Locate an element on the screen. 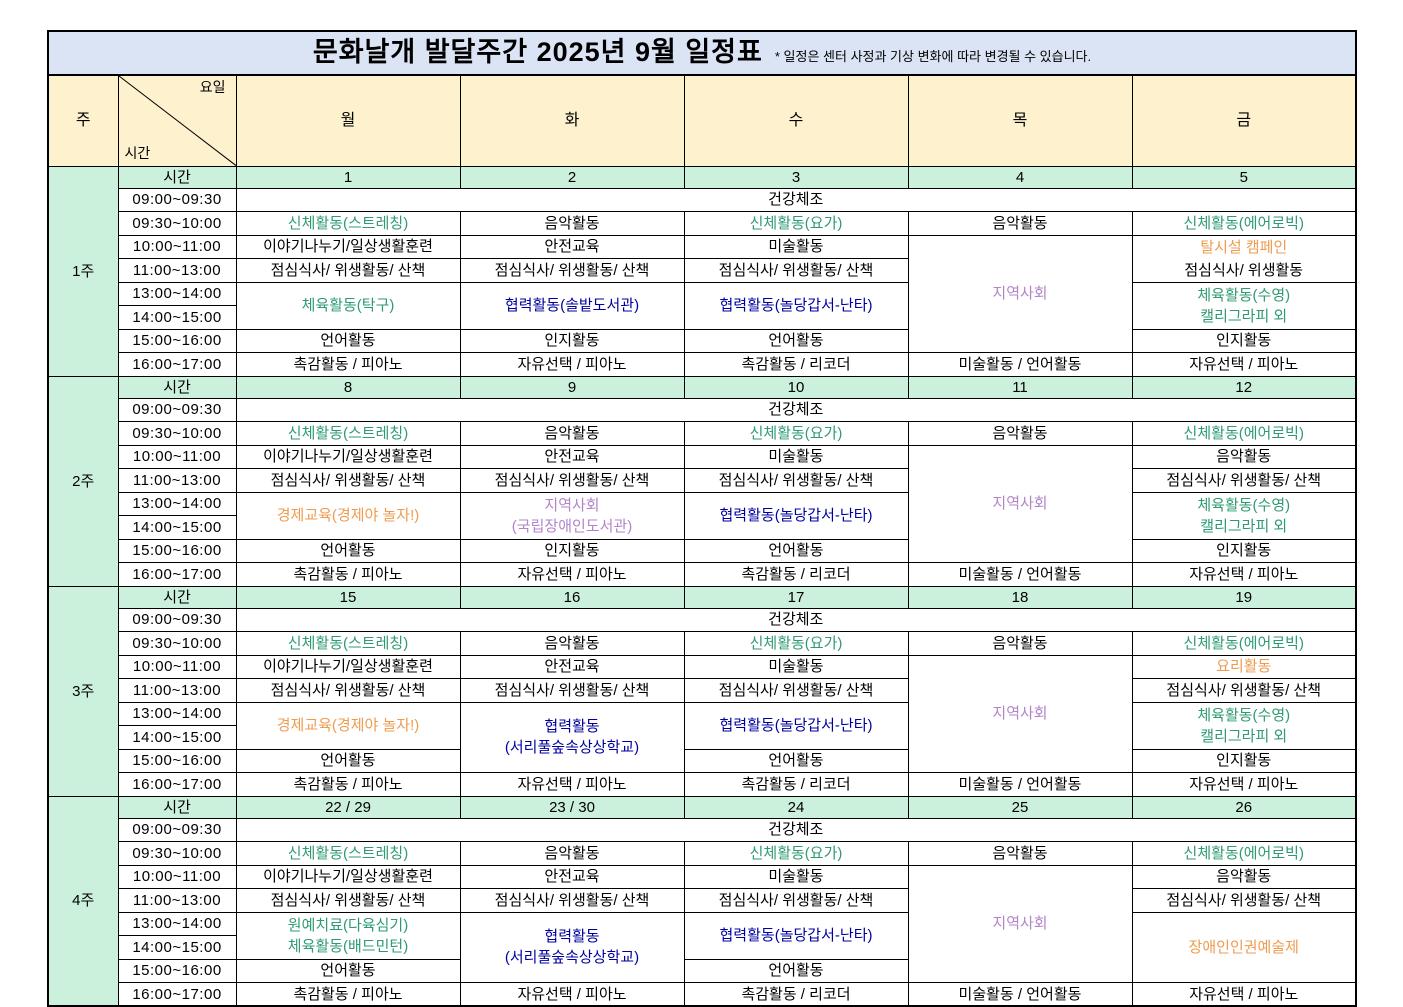  activity-cell: 협력활동(솔밭도서관) is located at coordinates (572, 305).